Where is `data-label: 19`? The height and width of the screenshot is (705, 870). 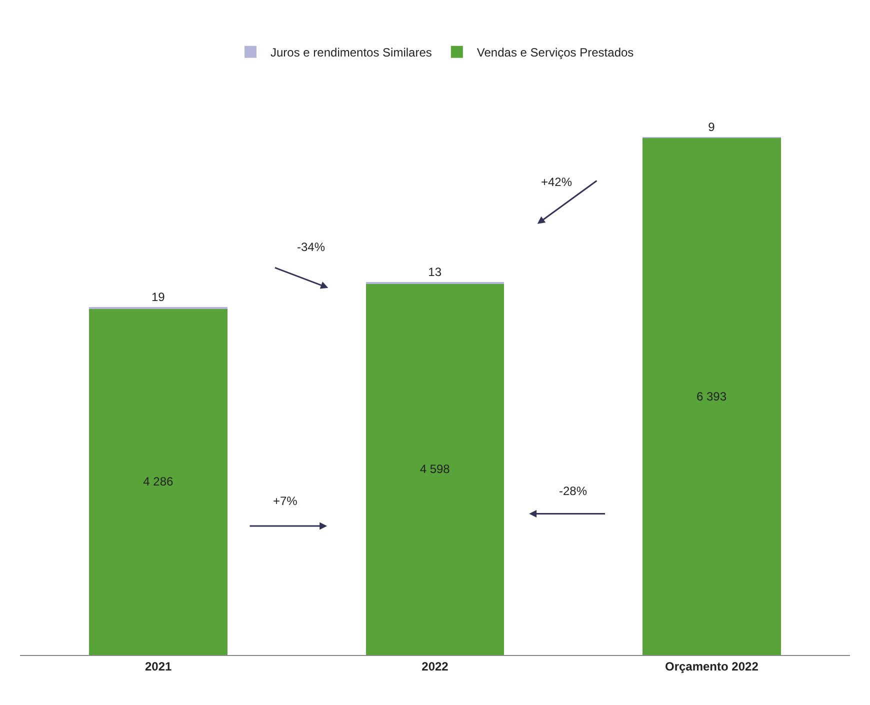 data-label: 19 is located at coordinates (159, 297).